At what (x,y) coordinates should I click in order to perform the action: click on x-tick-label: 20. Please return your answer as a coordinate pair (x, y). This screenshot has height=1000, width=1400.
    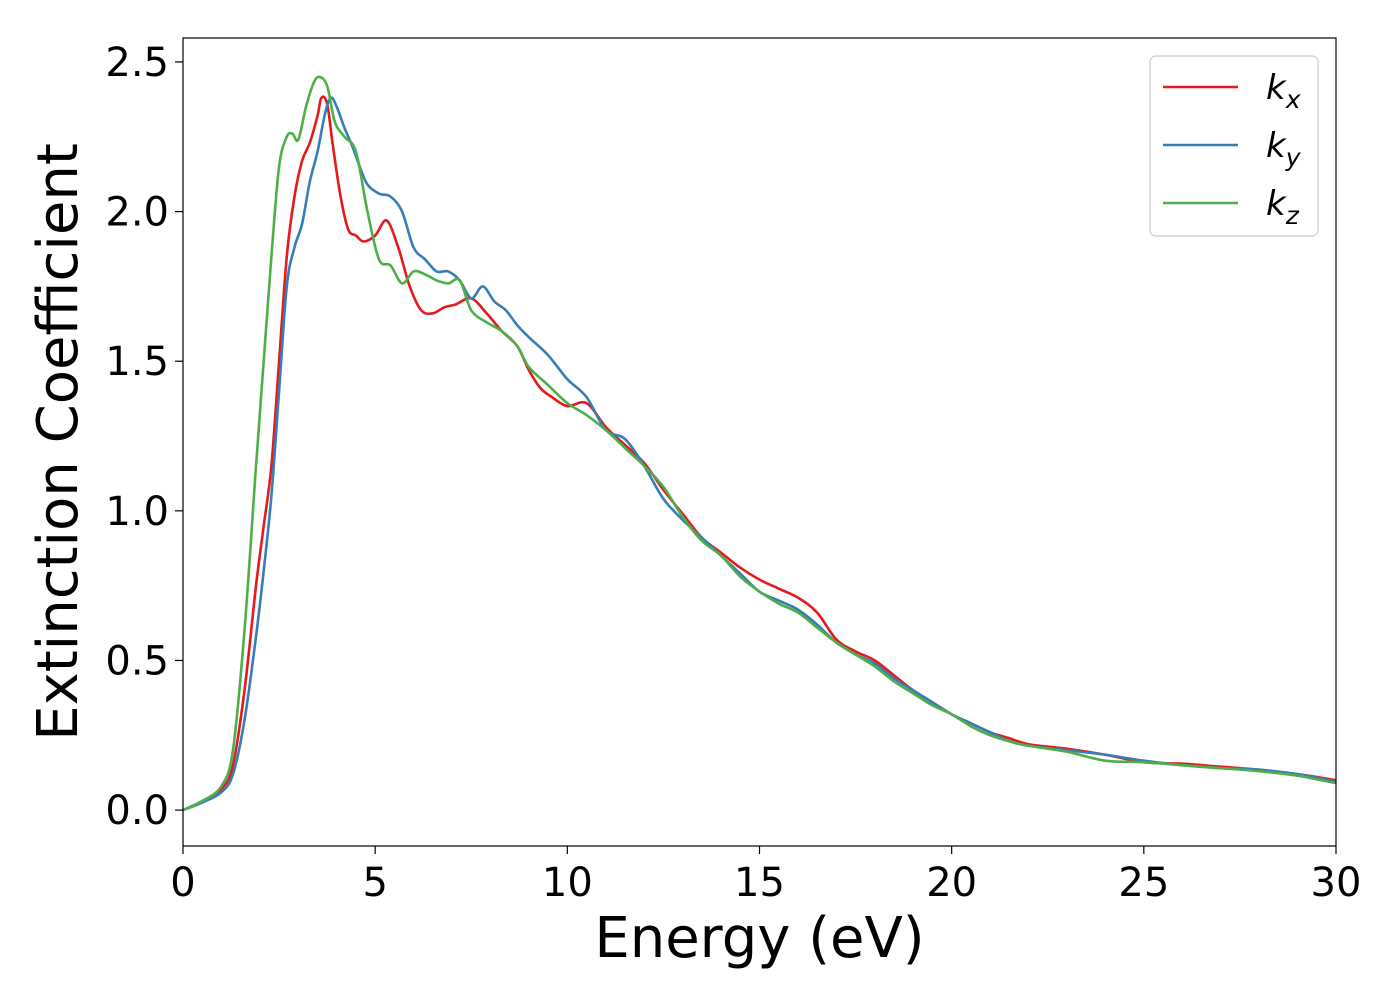
    Looking at the image, I should click on (951, 883).